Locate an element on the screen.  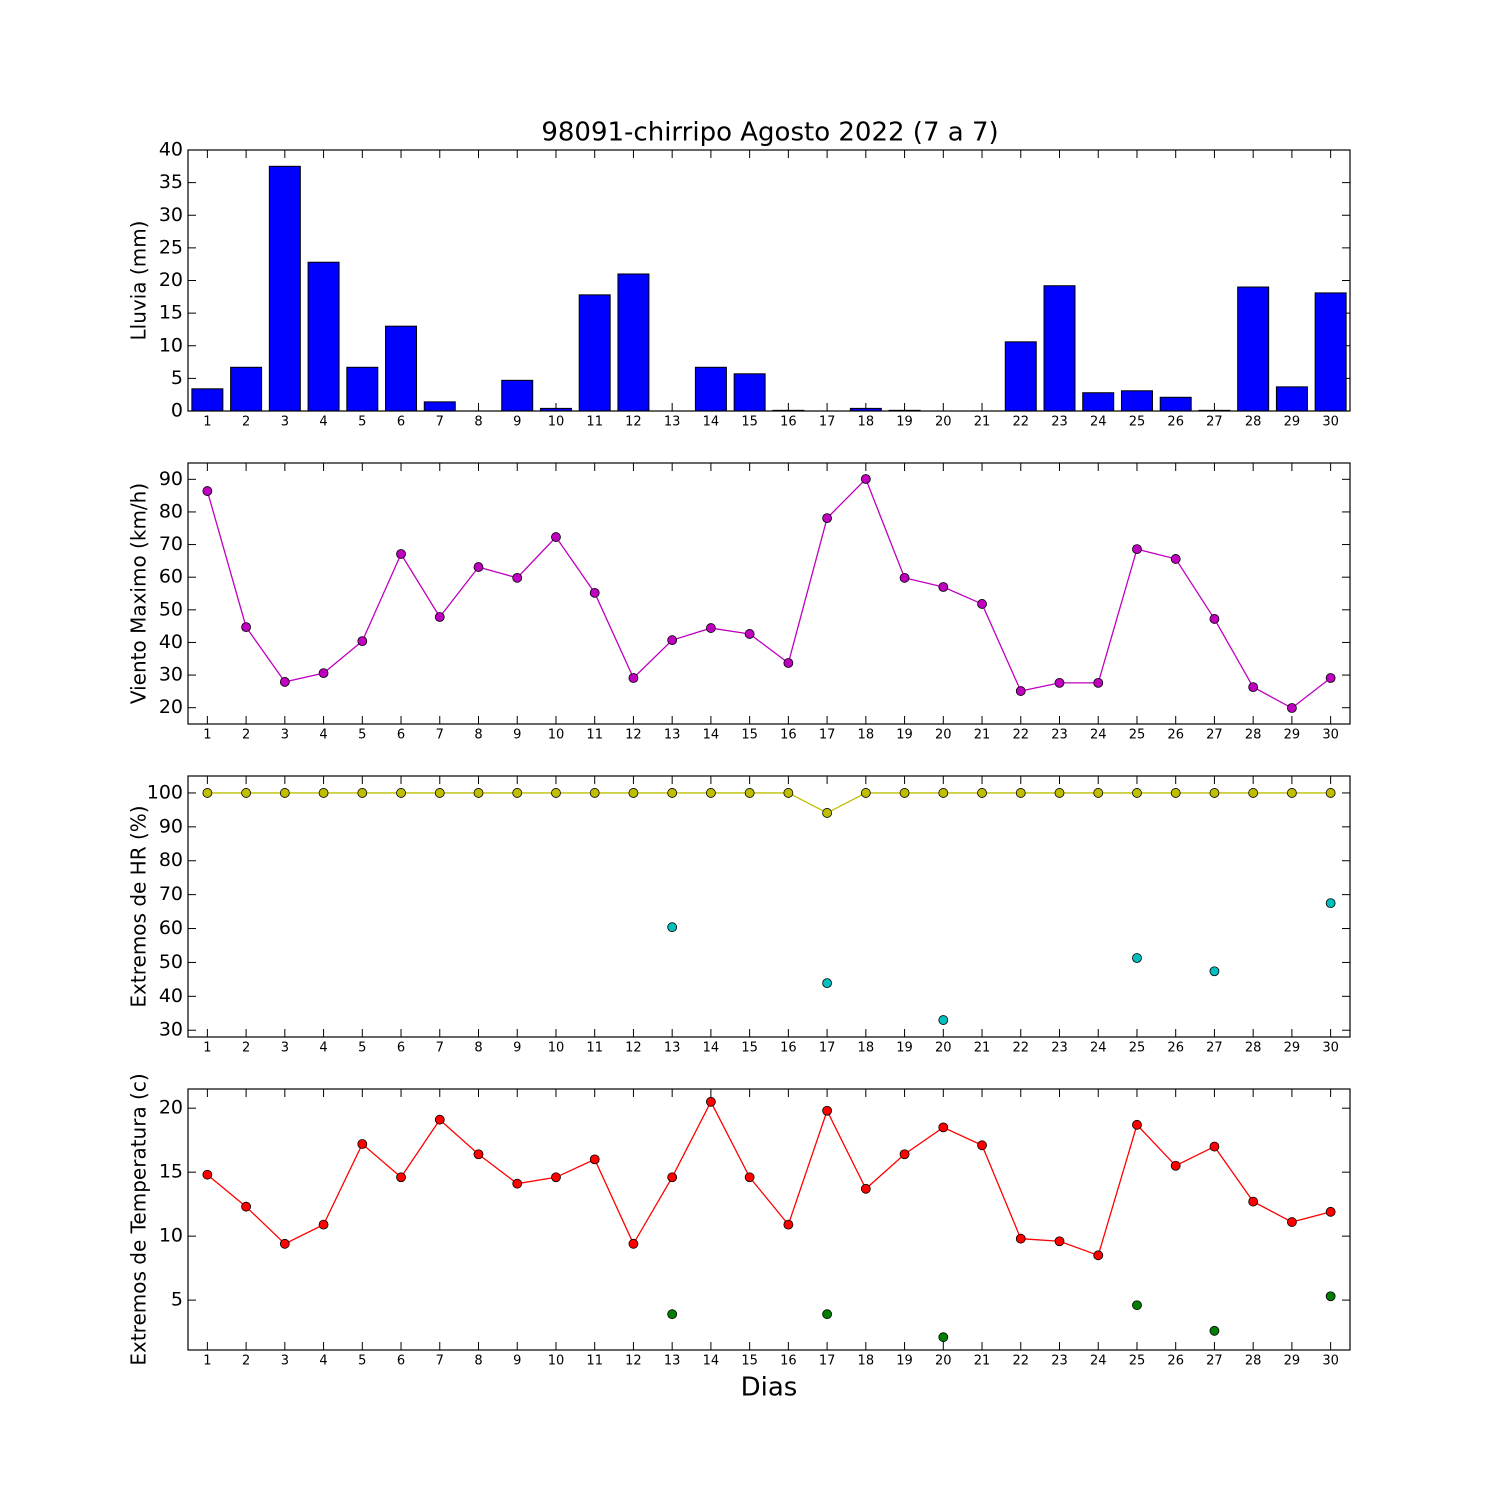
y-tick-label: 80 is located at coordinates (171, 860).